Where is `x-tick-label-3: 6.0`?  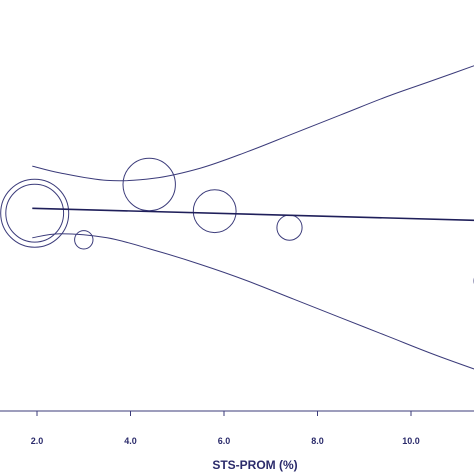 x-tick-label-3: 6.0 is located at coordinates (224, 441).